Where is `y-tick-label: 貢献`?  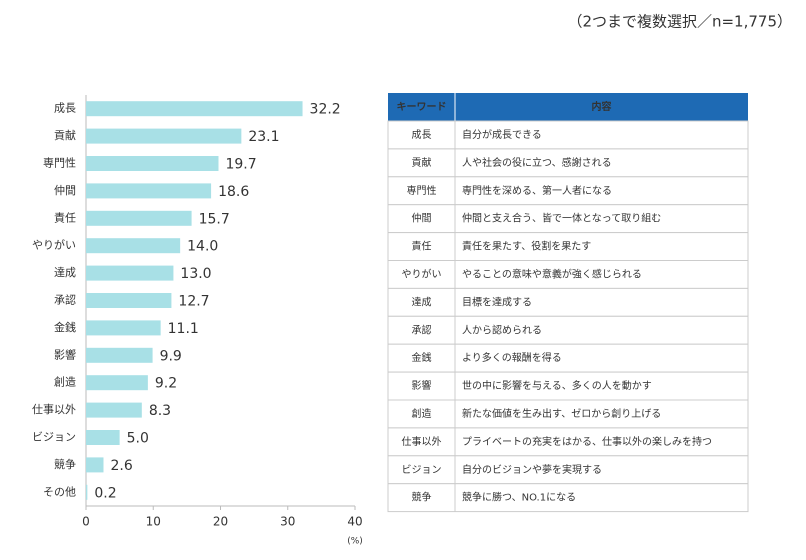
y-tick-label: 貢献 is located at coordinates (65, 135).